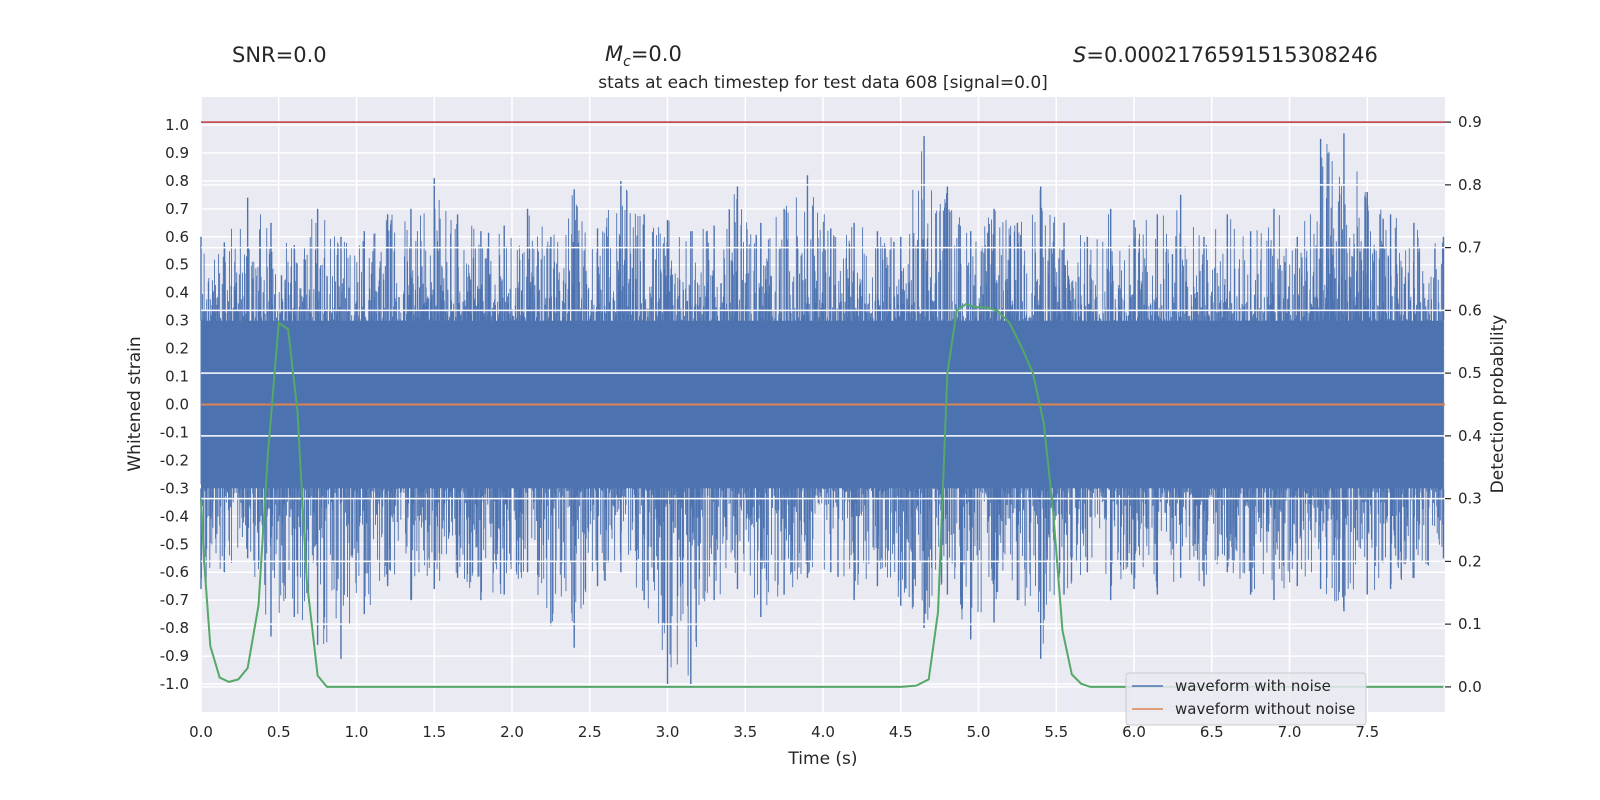 This screenshot has height=800, width=1600. What do you see at coordinates (1470, 436) in the screenshot?
I see `y2-tick-label: 0.4` at bounding box center [1470, 436].